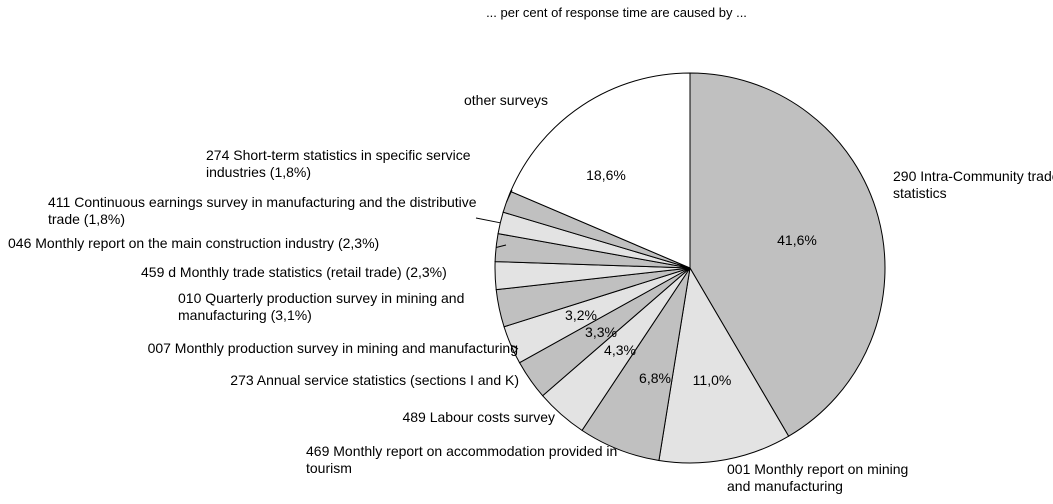  I want to click on slice-label: 489 Labour costs survey, so click(478, 417).